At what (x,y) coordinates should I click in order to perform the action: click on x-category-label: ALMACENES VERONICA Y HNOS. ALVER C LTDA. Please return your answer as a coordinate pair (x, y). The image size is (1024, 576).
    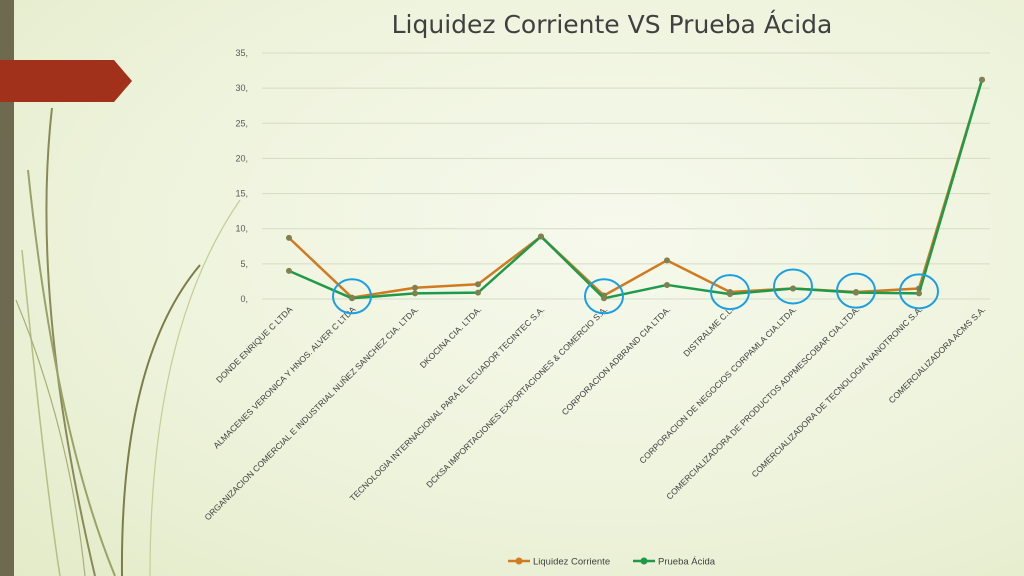
    Looking at the image, I should click on (284, 377).